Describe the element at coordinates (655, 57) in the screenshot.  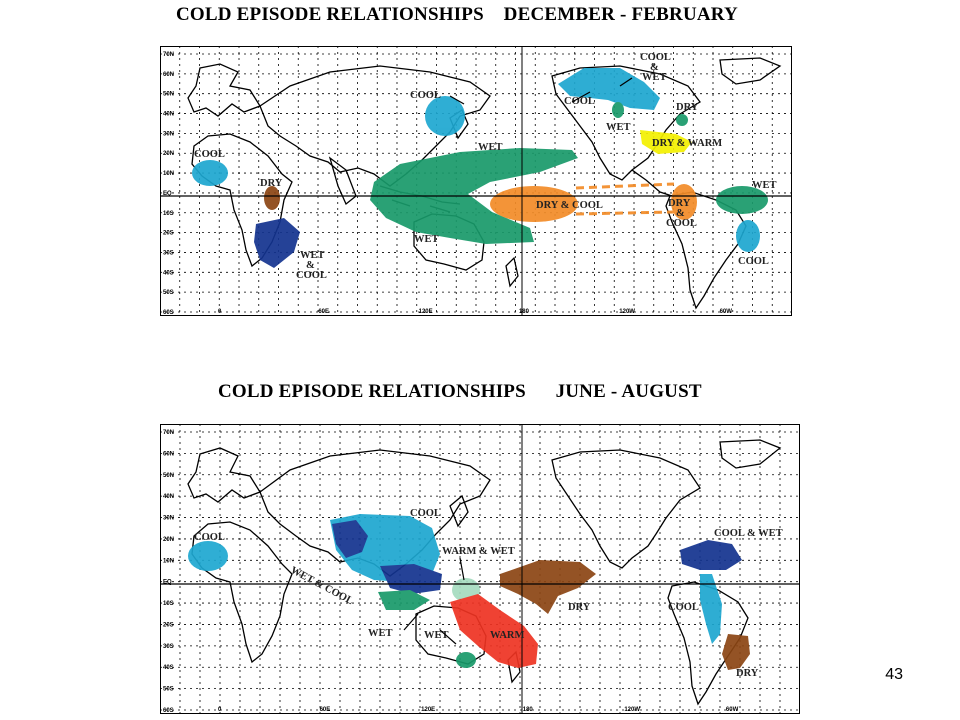
I see `label-coolwet-nw-1: COOL` at that location.